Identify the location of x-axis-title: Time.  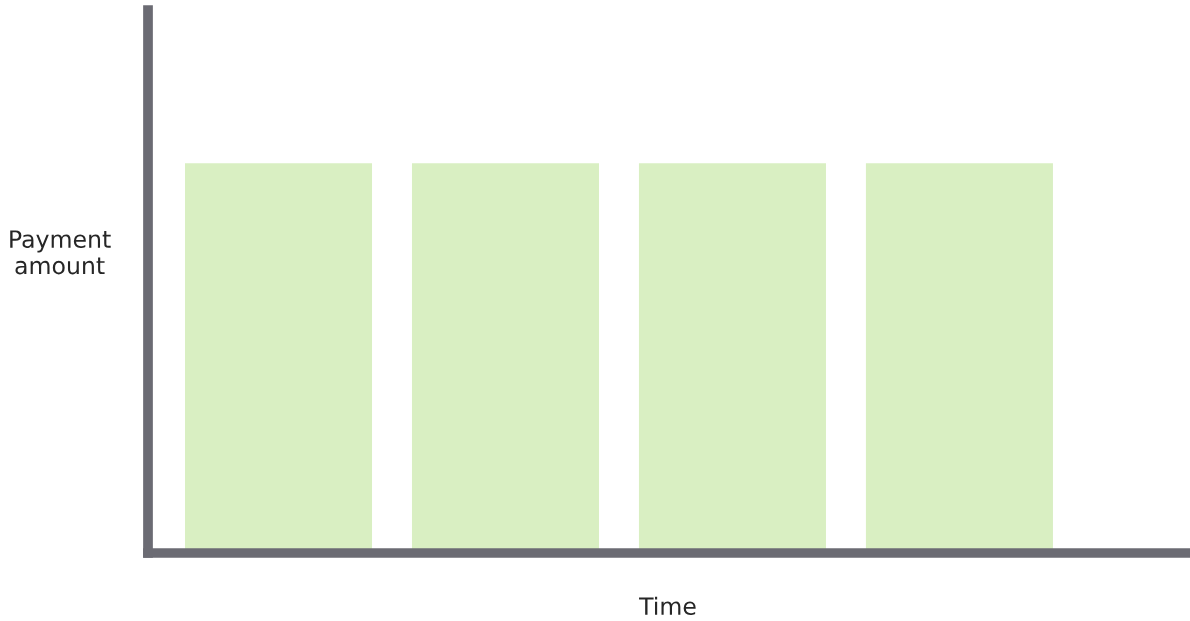
(667, 606).